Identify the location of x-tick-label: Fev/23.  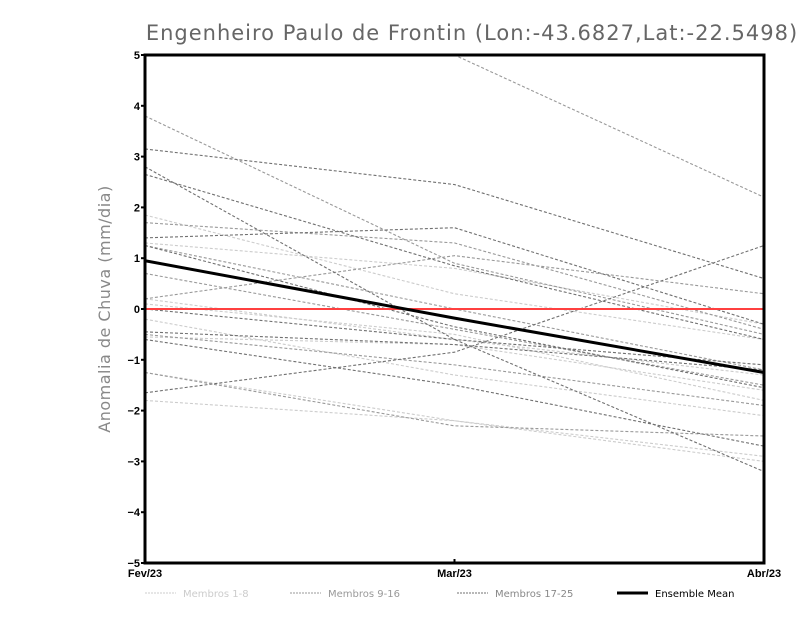
(145, 574).